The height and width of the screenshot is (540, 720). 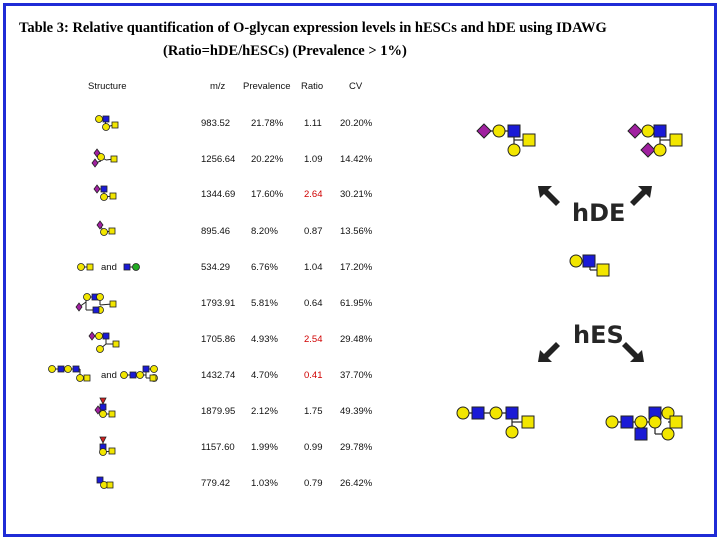 What do you see at coordinates (655, 140) in the screenshot?
I see `diagram-glycan-top-right` at bounding box center [655, 140].